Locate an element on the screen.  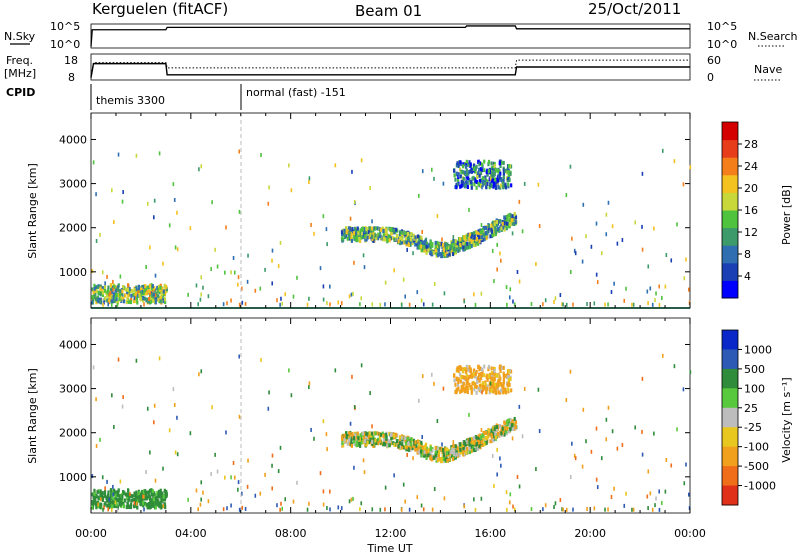
velocity-colorbar-label: Velocity [m s⁻¹] is located at coordinates (786, 419).